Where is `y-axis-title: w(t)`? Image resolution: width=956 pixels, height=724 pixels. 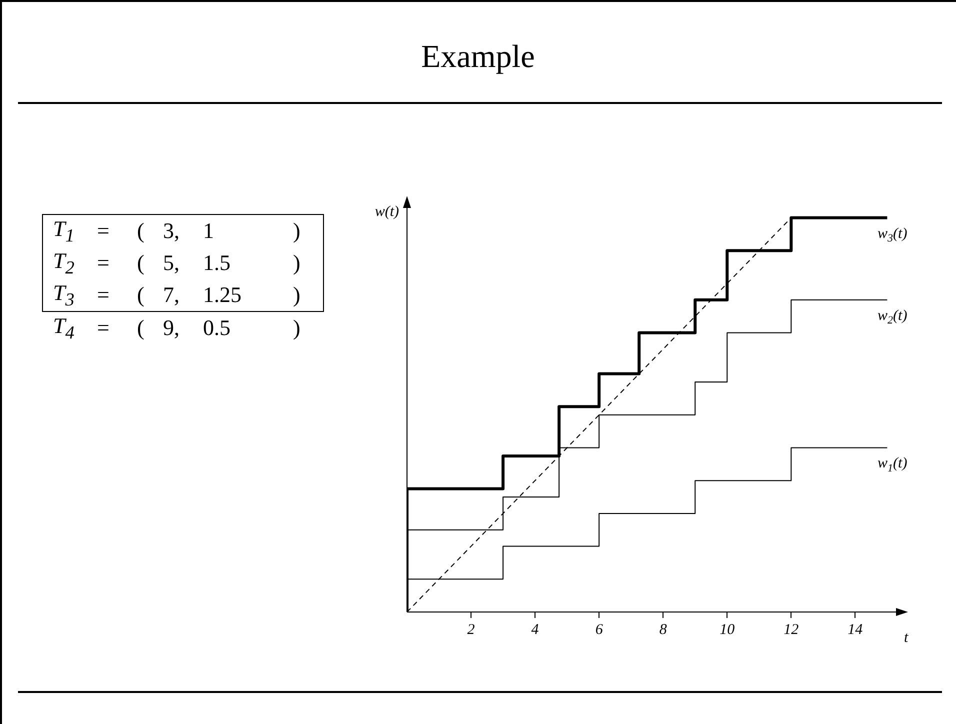
y-axis-title: w(t) is located at coordinates (387, 212).